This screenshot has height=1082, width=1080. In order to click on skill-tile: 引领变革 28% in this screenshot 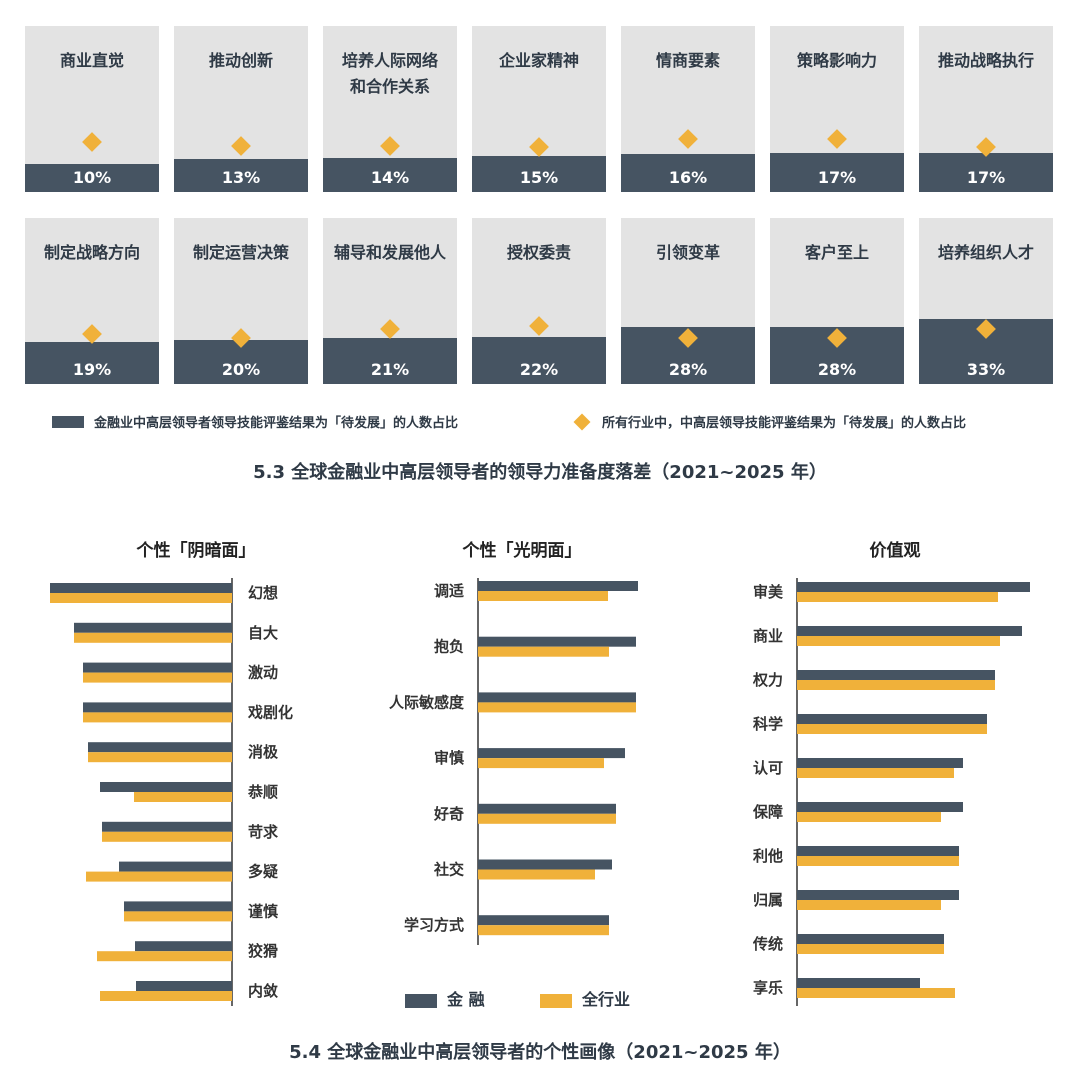, I will do `click(688, 301)`.